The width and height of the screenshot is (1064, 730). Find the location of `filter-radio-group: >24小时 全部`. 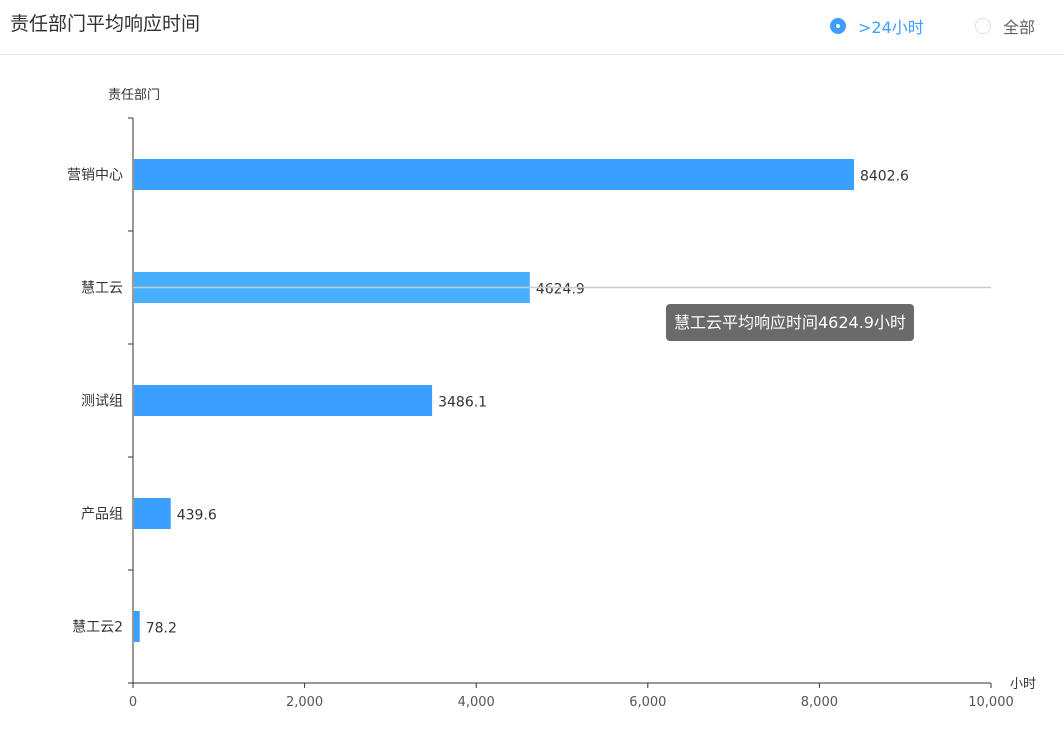

filter-radio-group: >24小时 全部 is located at coordinates (940, 26).